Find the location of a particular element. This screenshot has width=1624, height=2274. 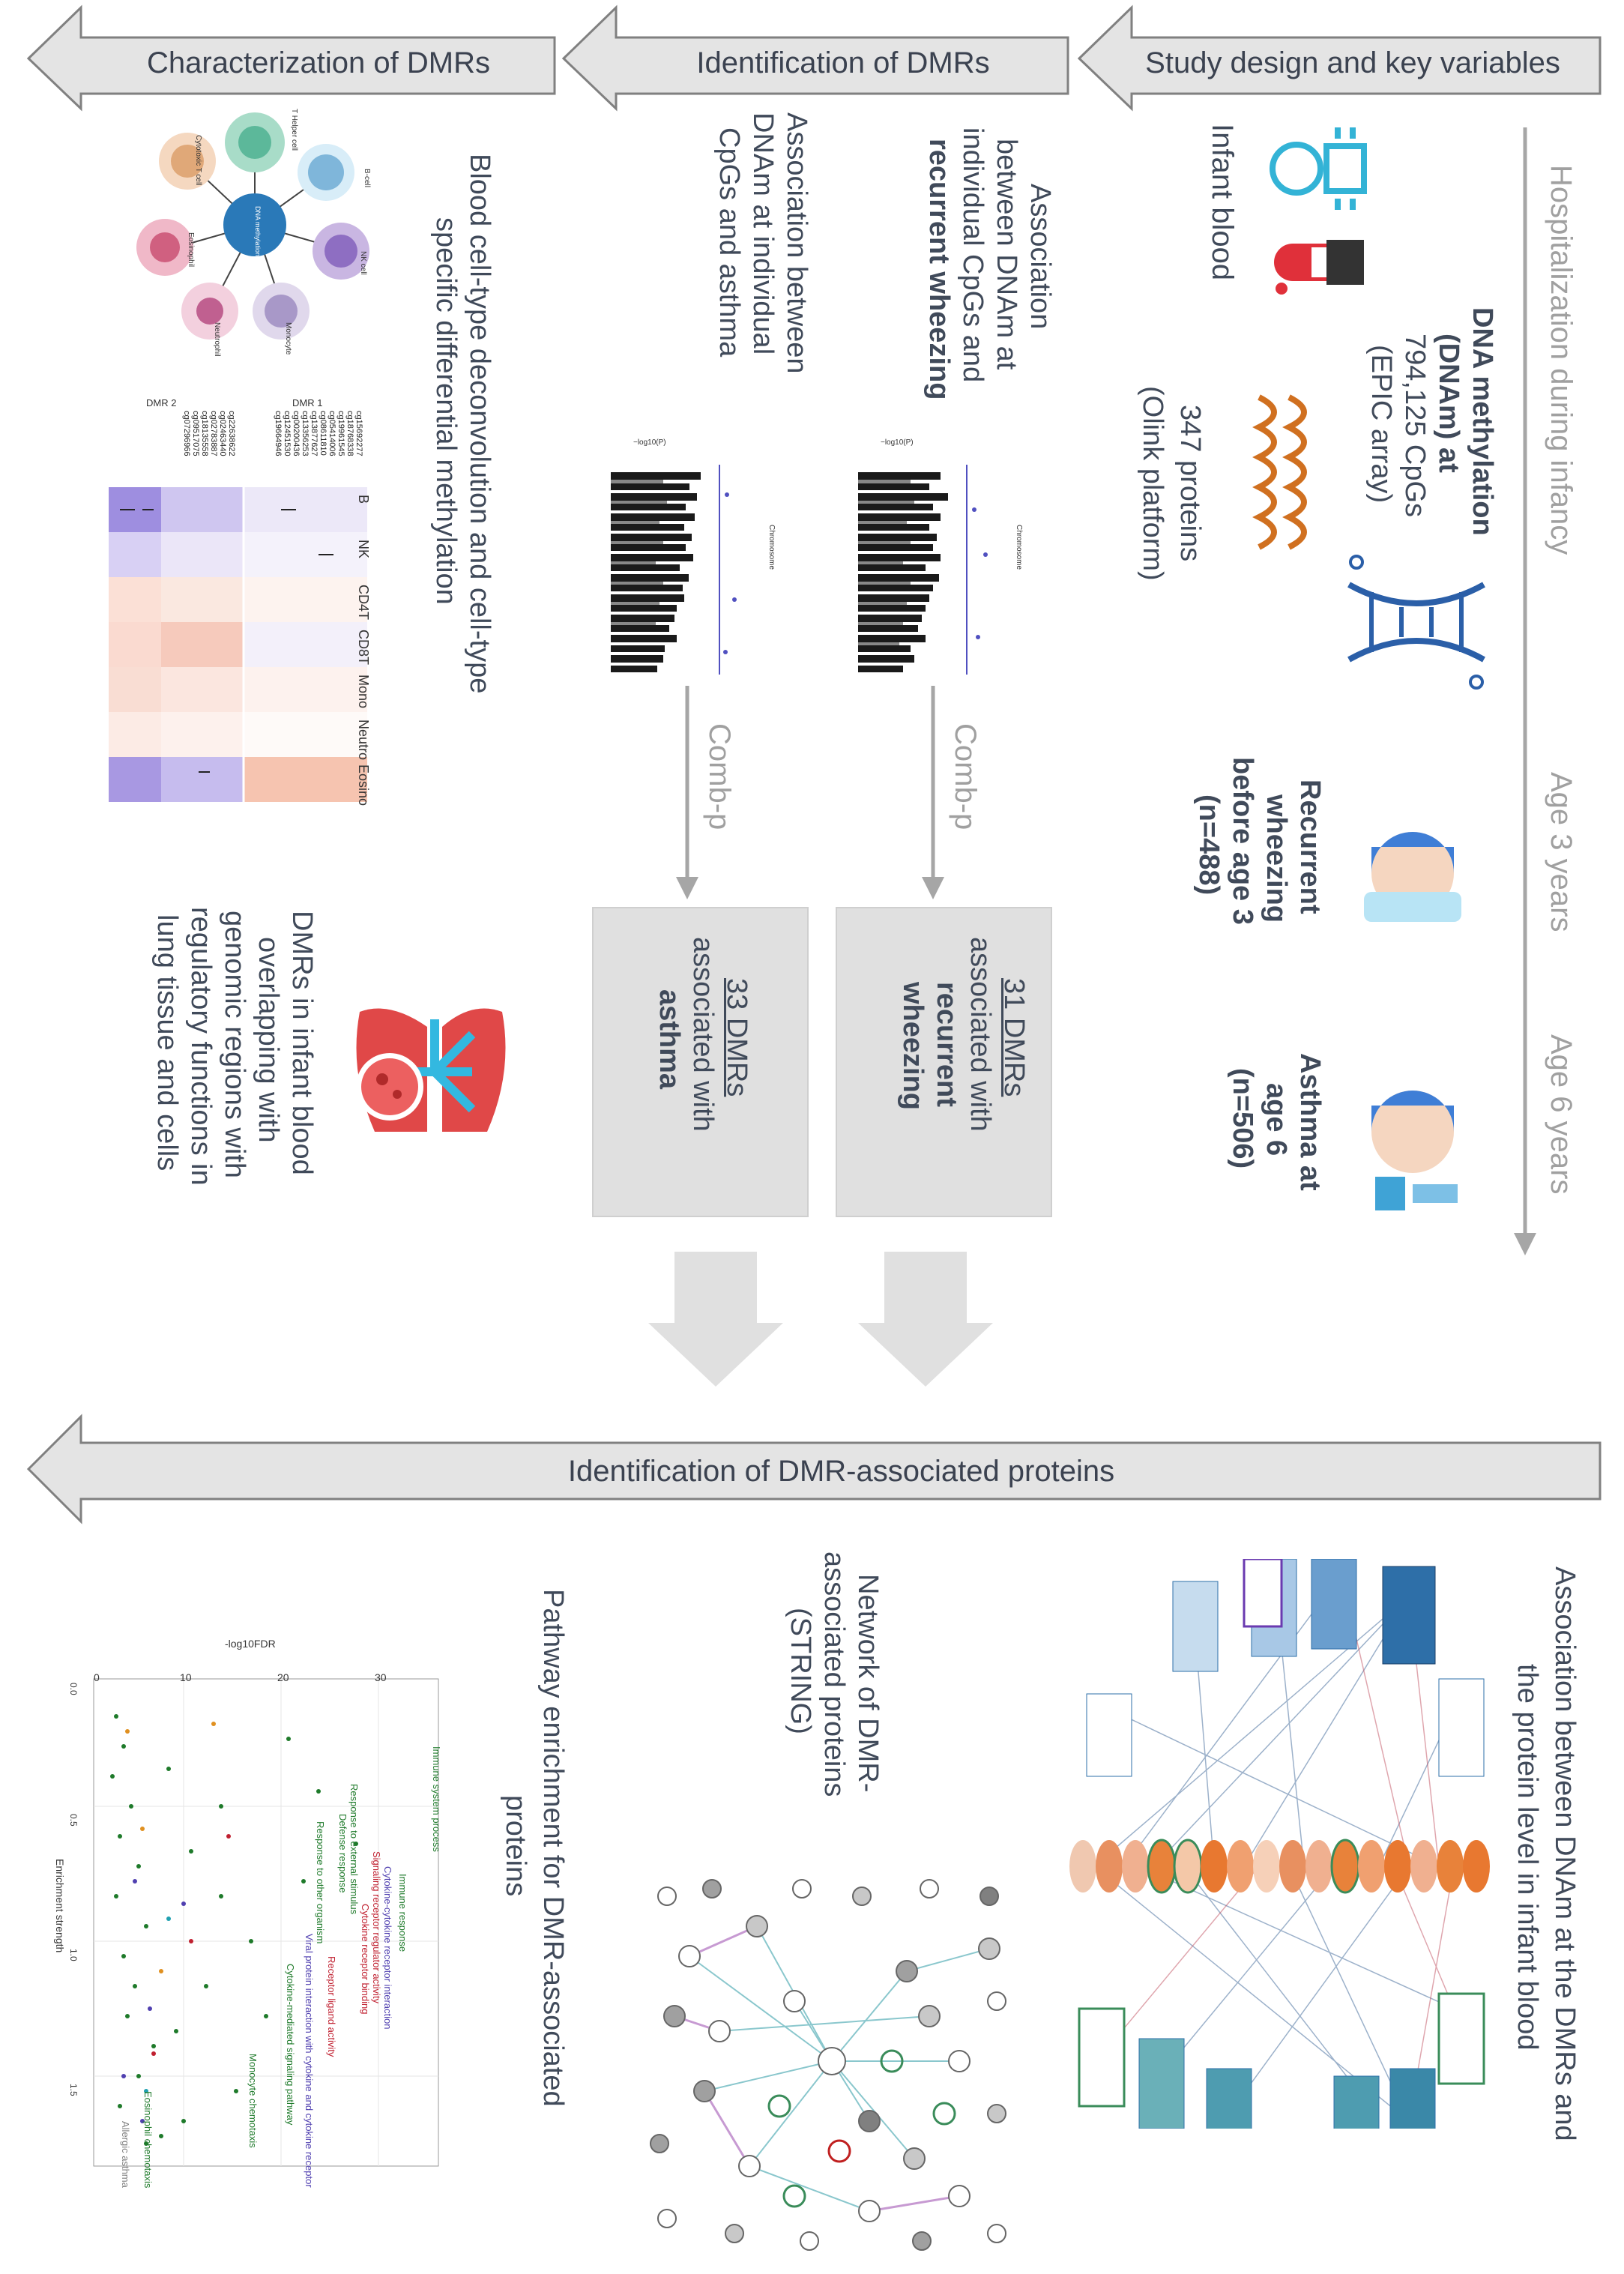

cell-label-t-helper: T Helper cell is located at coordinates (294, 130).